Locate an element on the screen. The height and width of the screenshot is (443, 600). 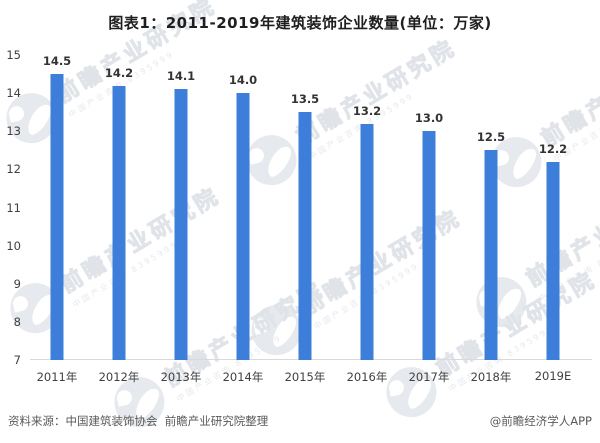
x-axis-label: 2012年 is located at coordinates (119, 377).